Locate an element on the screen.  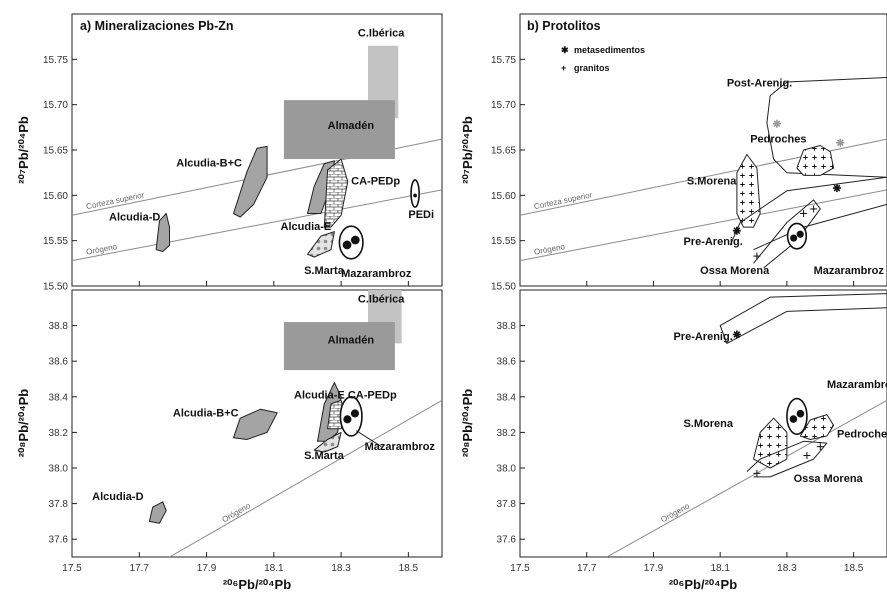
field-label: Almadén is located at coordinates (351, 340).